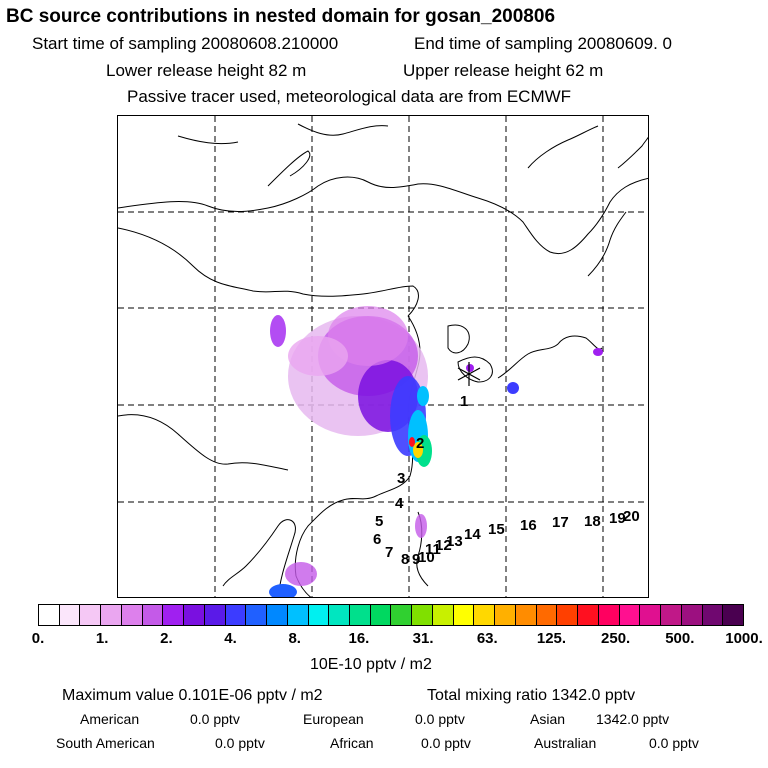 Image resolution: width=768 pixels, height=768 pixels. Describe the element at coordinates (472, 534) in the screenshot. I see `trajectory-label: 14` at that location.